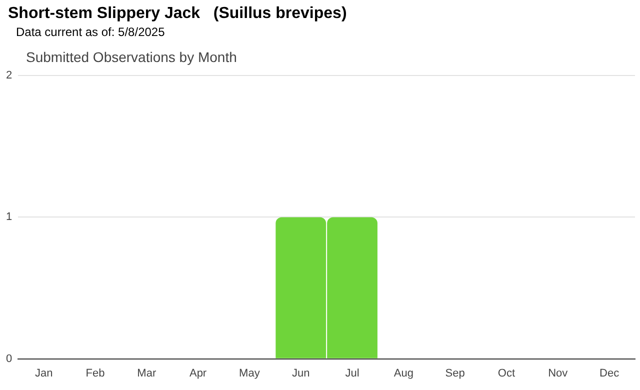 This screenshot has height=390, width=640. What do you see at coordinates (558, 373) in the screenshot?
I see `x-tick-label: Nov` at bounding box center [558, 373].